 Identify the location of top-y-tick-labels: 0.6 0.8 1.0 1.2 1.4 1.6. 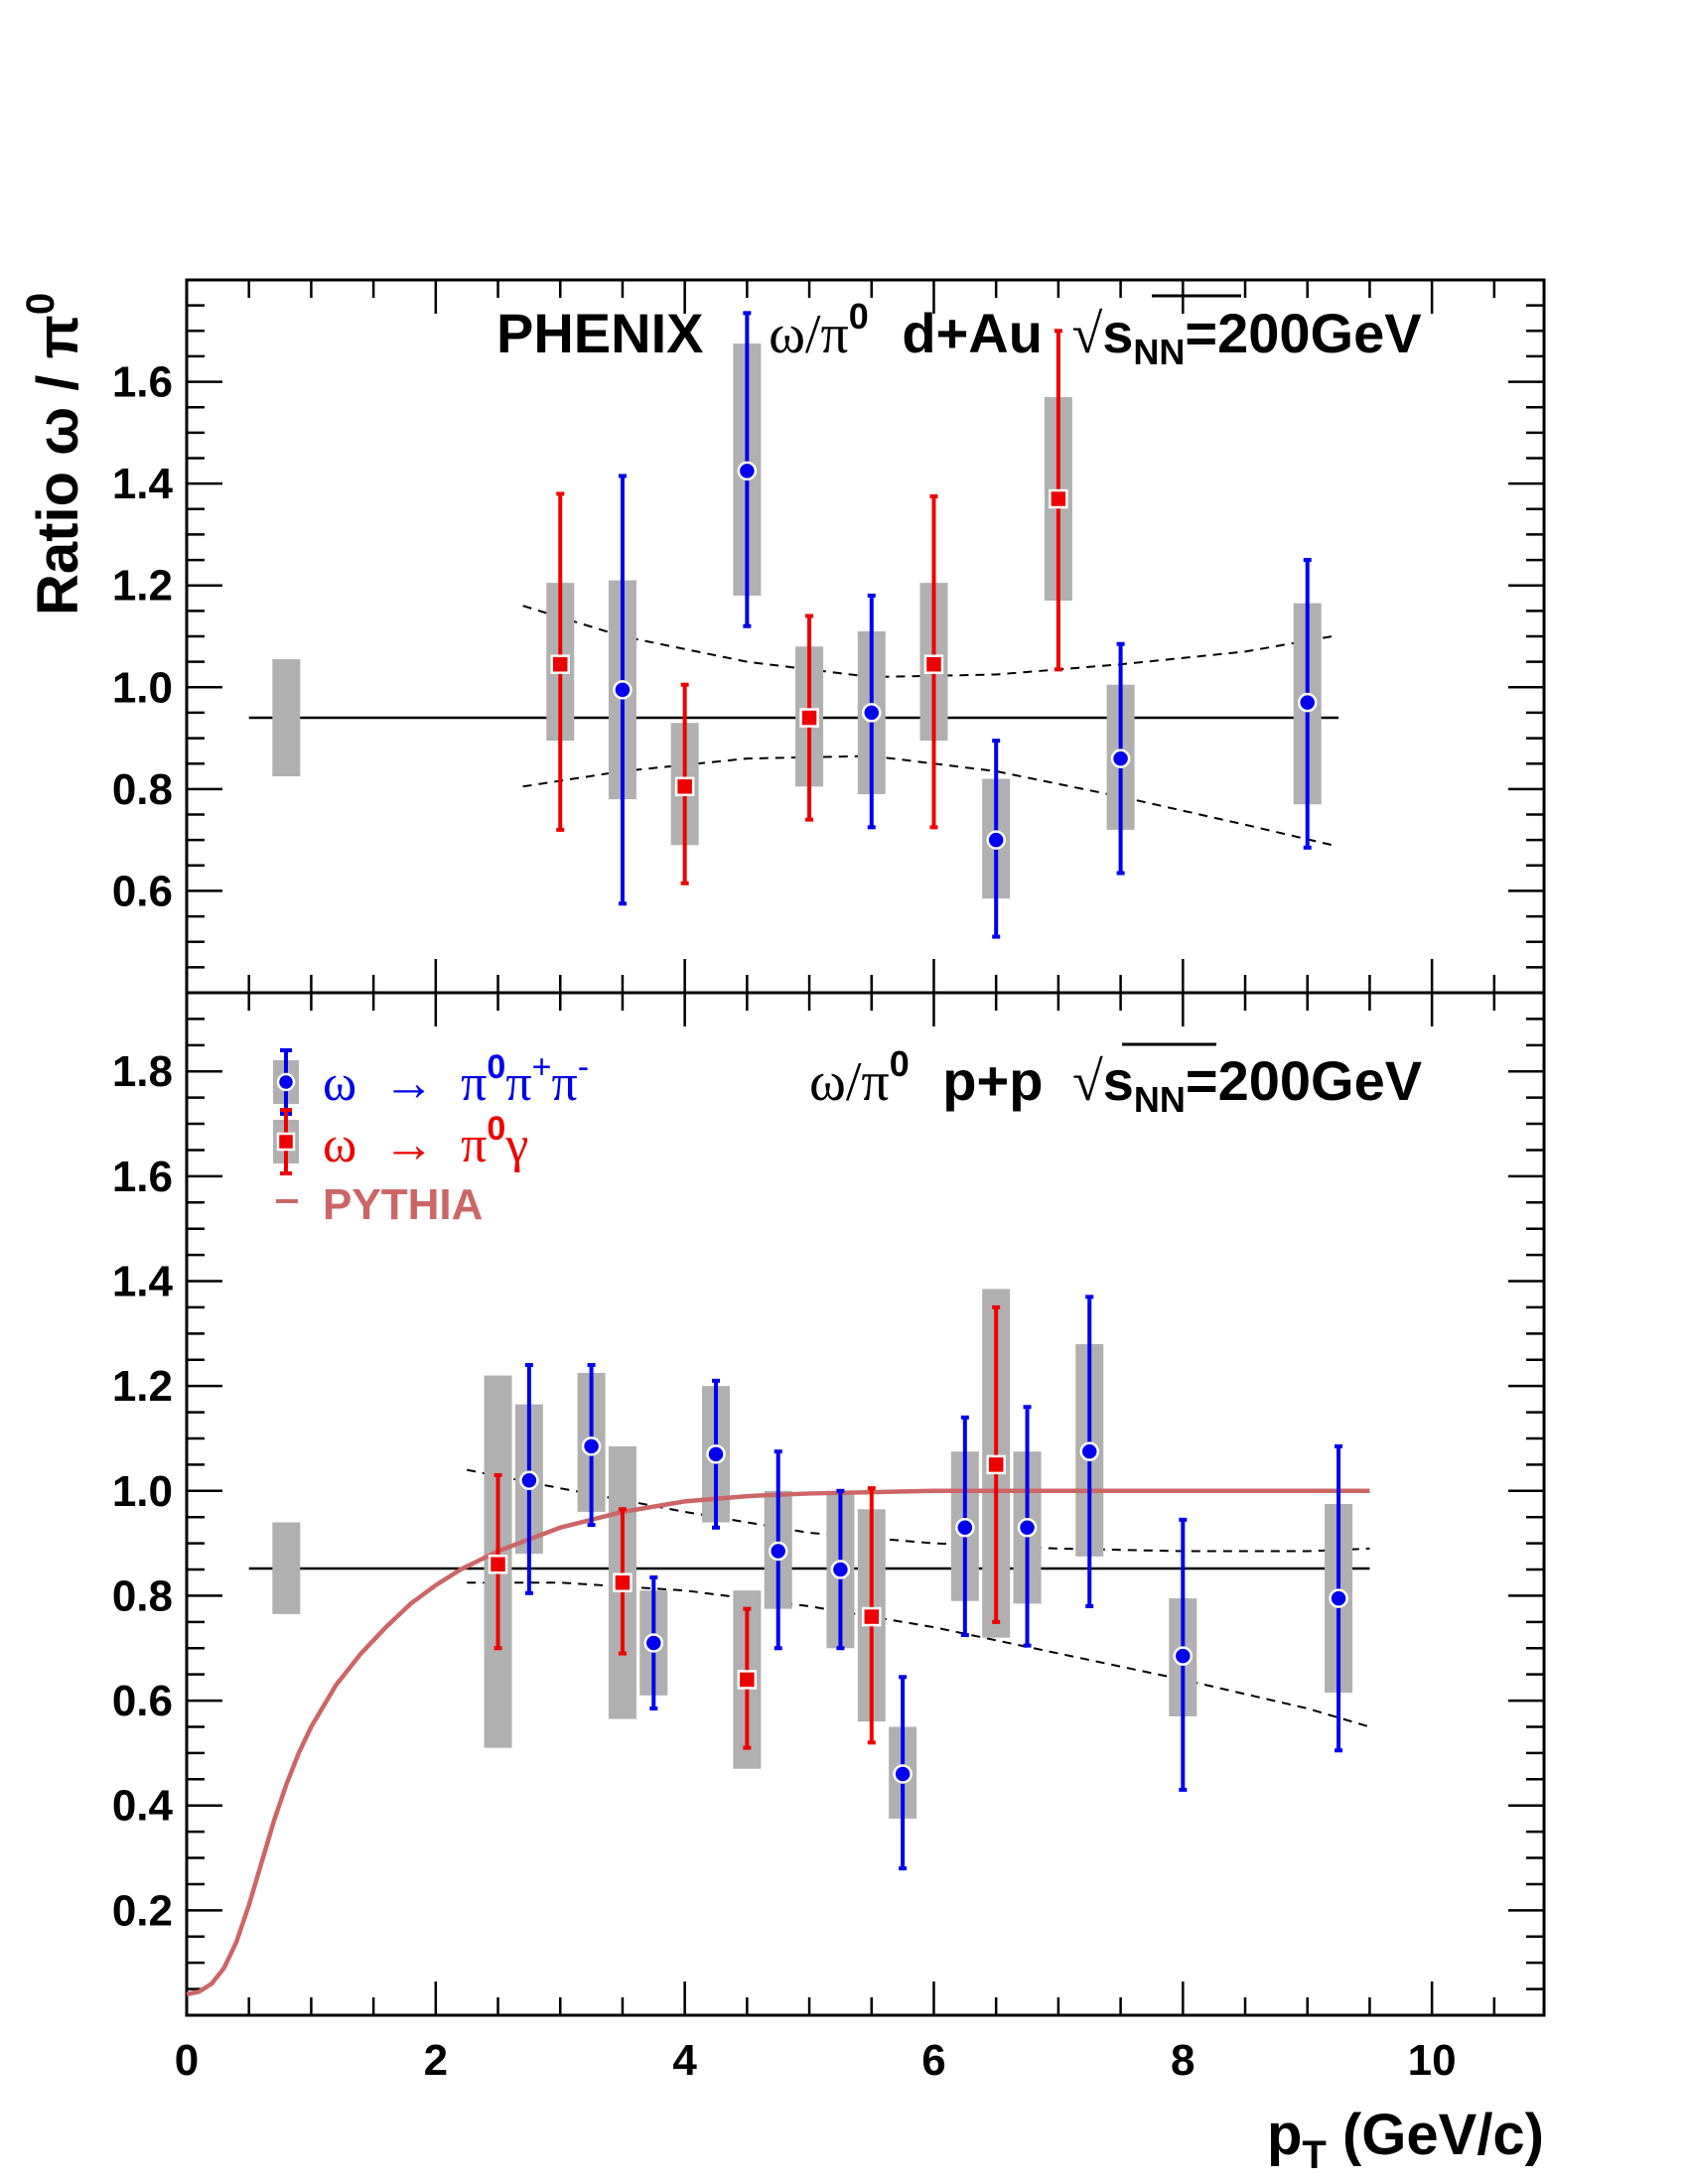
(143, 637).